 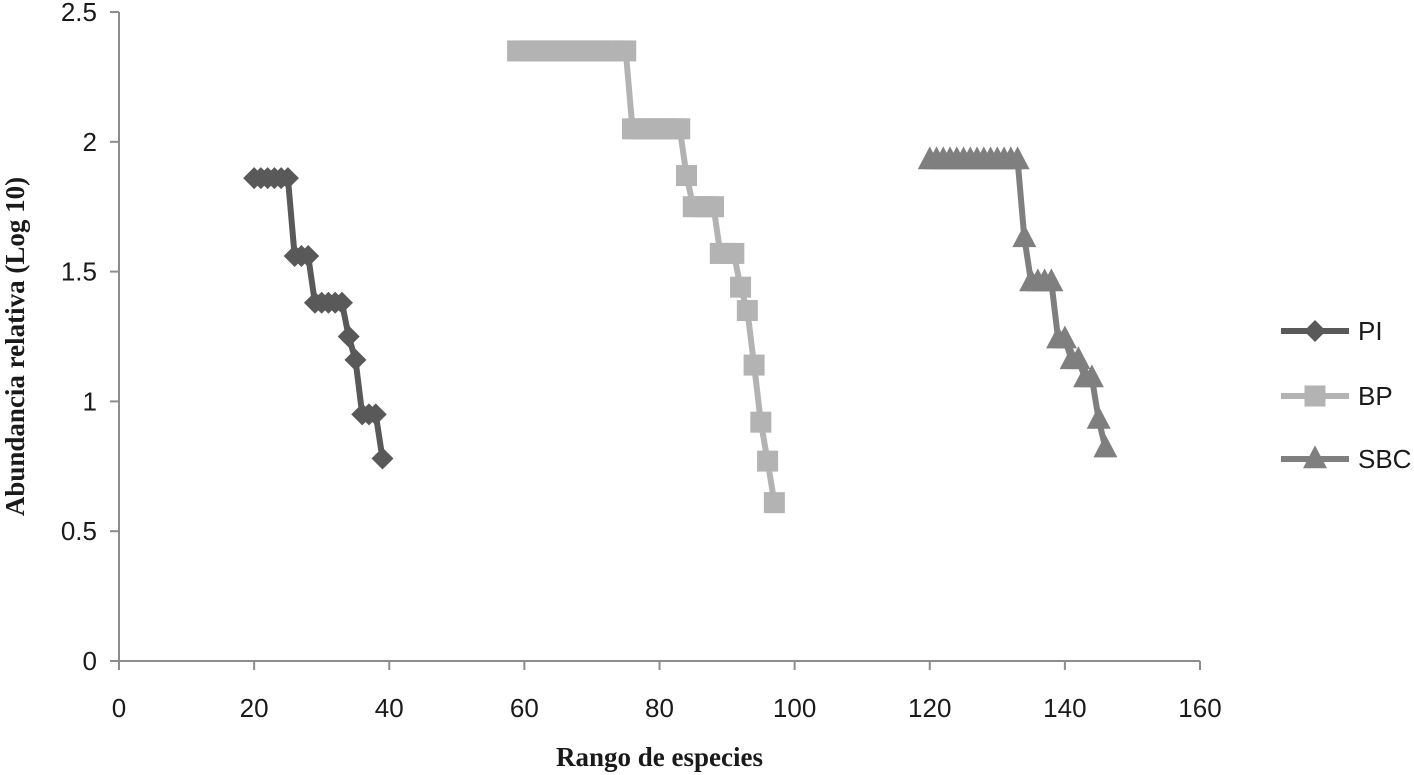 I want to click on x-axis-title: Rango de especies, so click(x=659, y=757).